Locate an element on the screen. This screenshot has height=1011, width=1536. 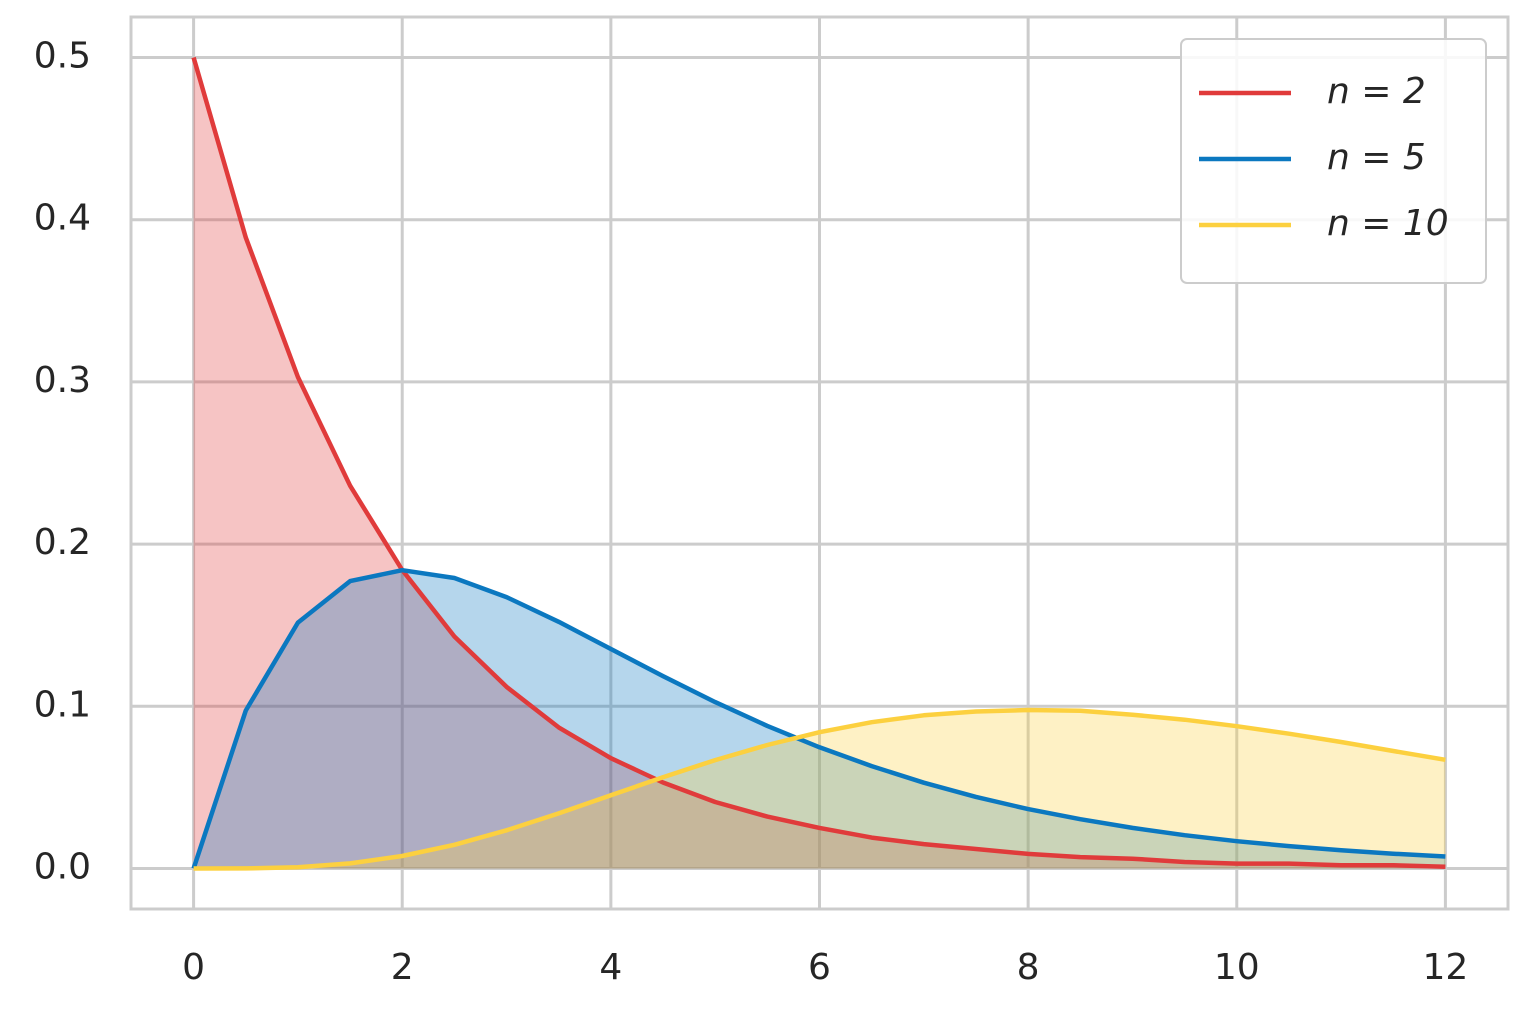
y-tick-label: 0.5 is located at coordinates (62, 56).